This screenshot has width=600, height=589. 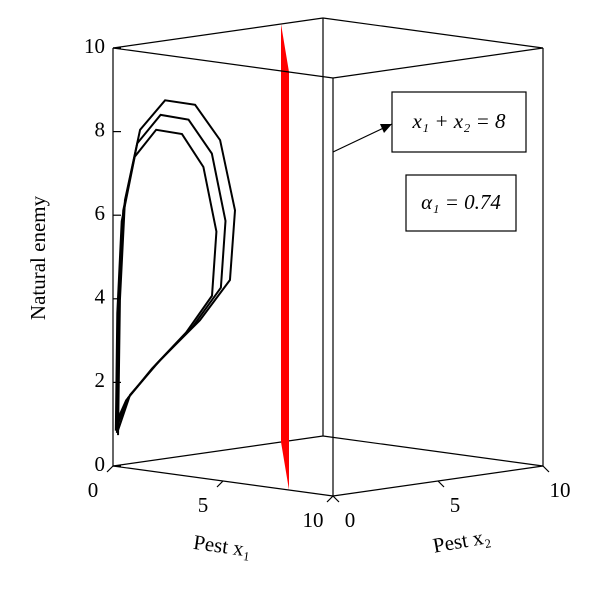 What do you see at coordinates (38, 257) in the screenshot?
I see `z-axis-title: Natural enemy` at bounding box center [38, 257].